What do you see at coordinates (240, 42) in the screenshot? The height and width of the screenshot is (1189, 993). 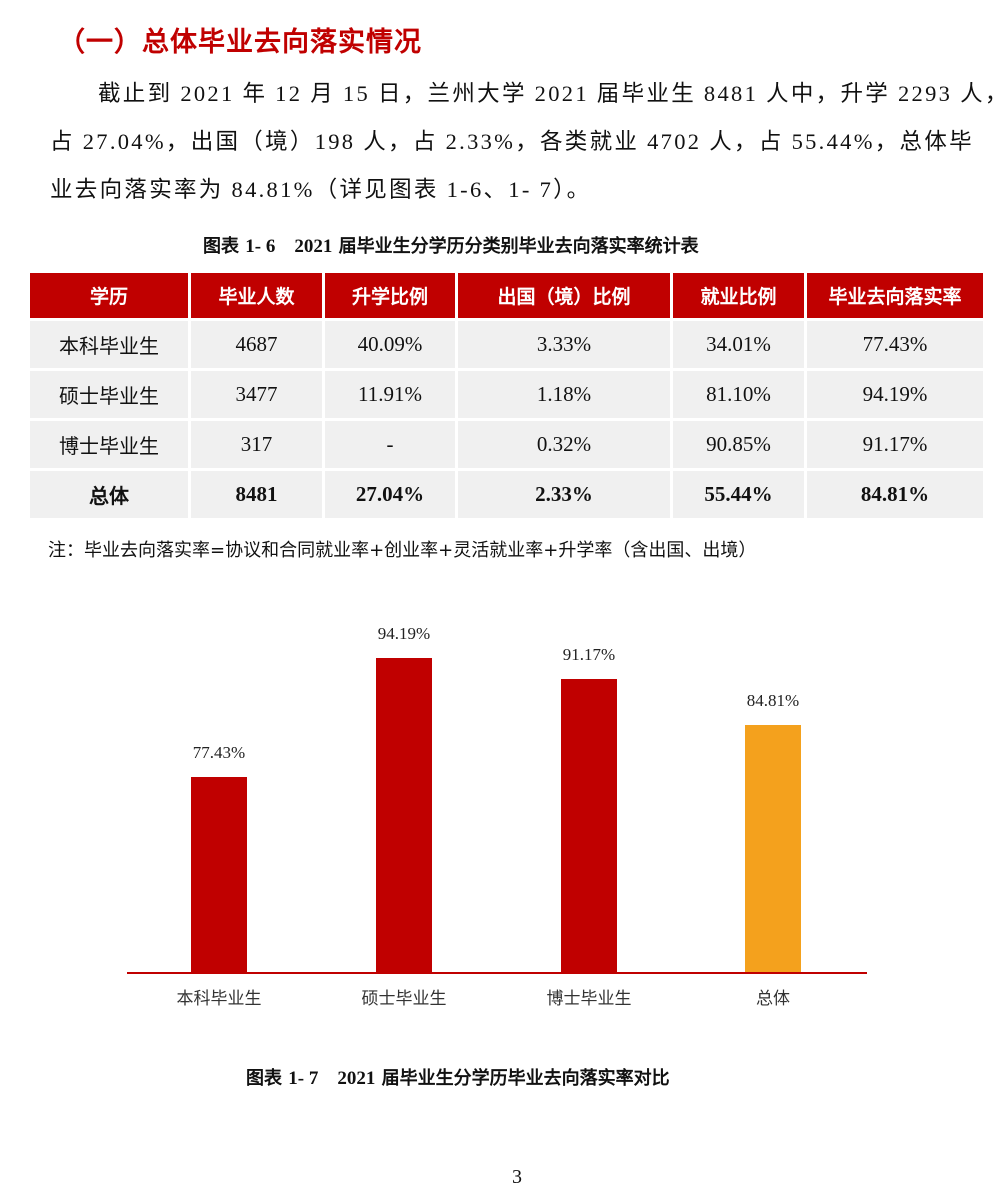 I see `section-title: （一）总体毕业去向落实情况` at bounding box center [240, 42].